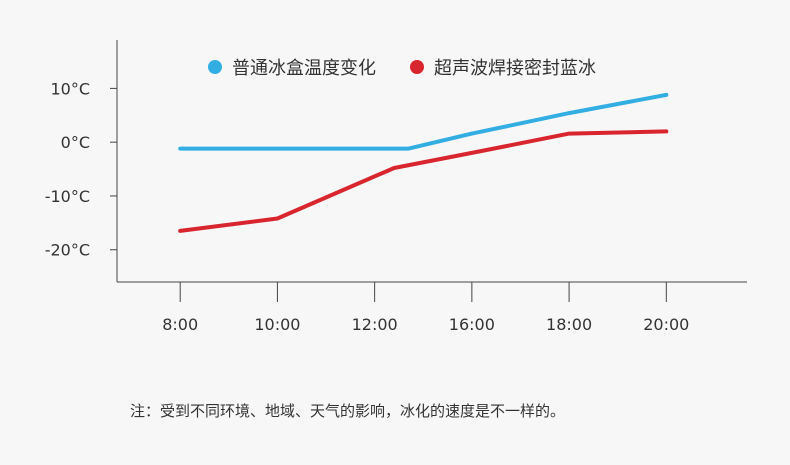 This screenshot has width=790, height=465. Describe the element at coordinates (67, 196) in the screenshot. I see `y-tick-label: -10°C` at that location.